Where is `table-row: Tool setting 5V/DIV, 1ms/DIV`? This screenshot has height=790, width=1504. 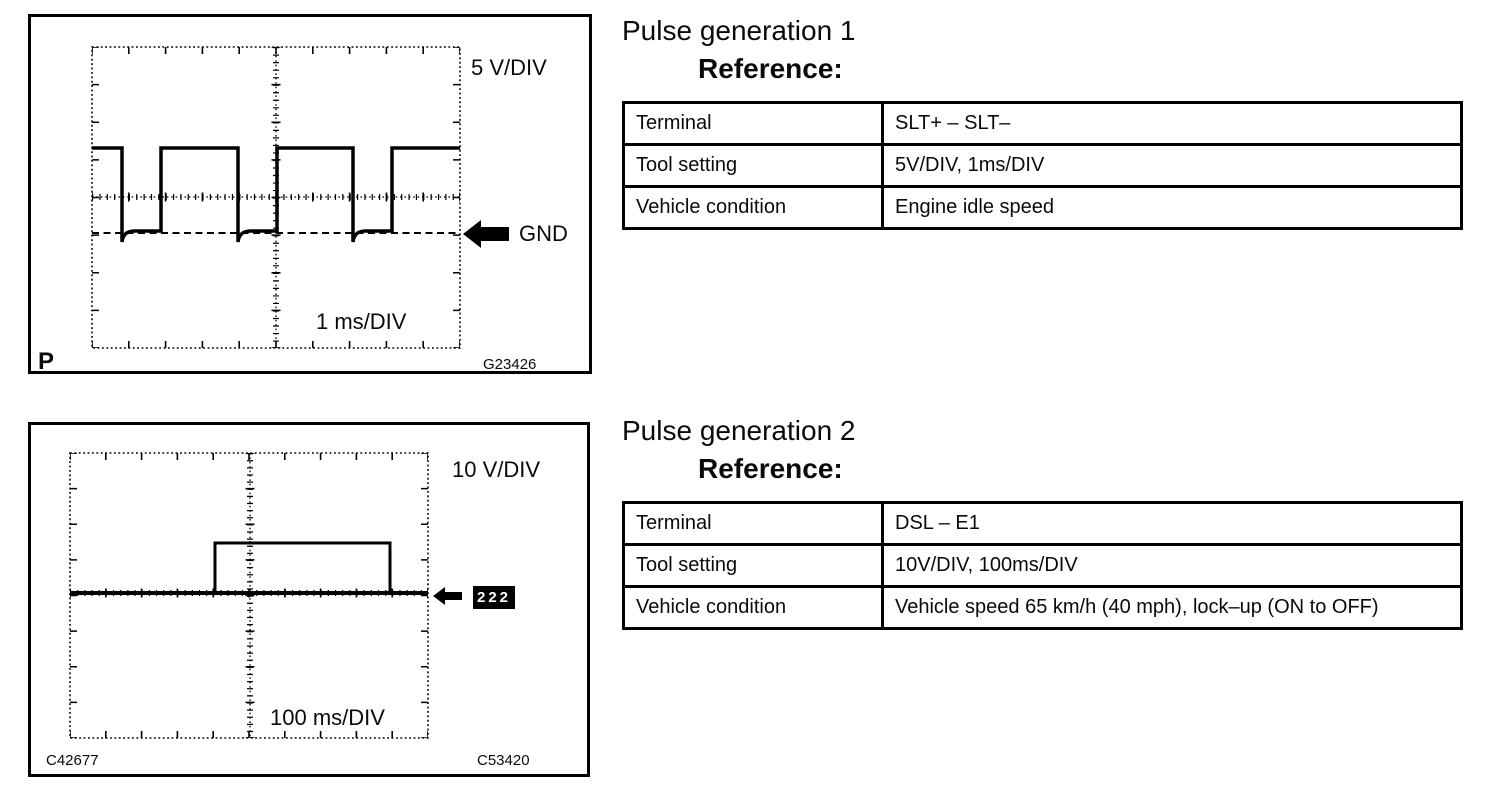
table-row: Tool setting 5V/DIV, 1ms/DIV is located at coordinates (1042, 165).